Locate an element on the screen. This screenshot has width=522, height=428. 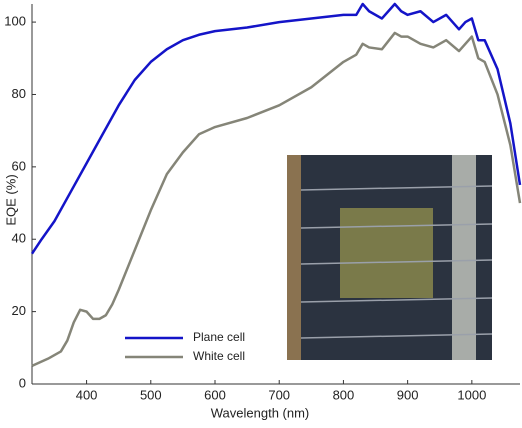
y-tick-label: 0 is located at coordinates (22, 382).